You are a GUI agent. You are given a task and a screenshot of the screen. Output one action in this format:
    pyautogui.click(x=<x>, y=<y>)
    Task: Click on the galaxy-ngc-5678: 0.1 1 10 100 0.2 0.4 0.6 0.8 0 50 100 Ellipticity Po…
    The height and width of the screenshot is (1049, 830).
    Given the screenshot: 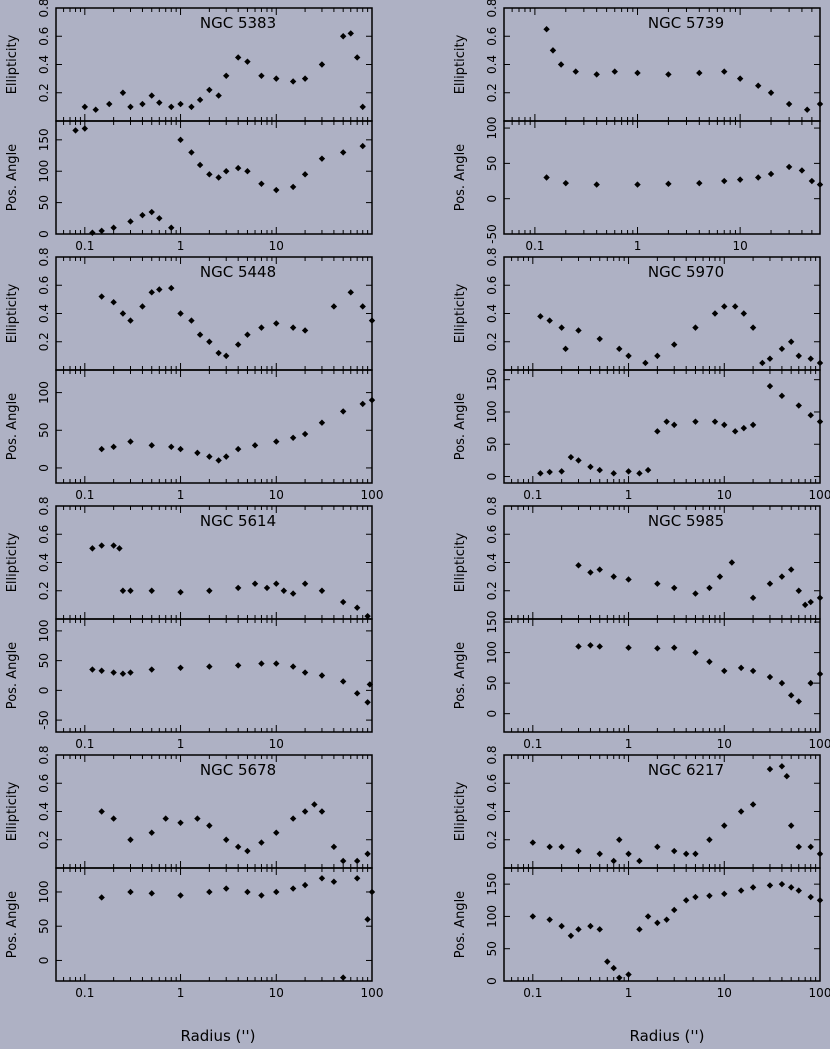 What is the action you would take?
    pyautogui.click(x=194, y=872)
    